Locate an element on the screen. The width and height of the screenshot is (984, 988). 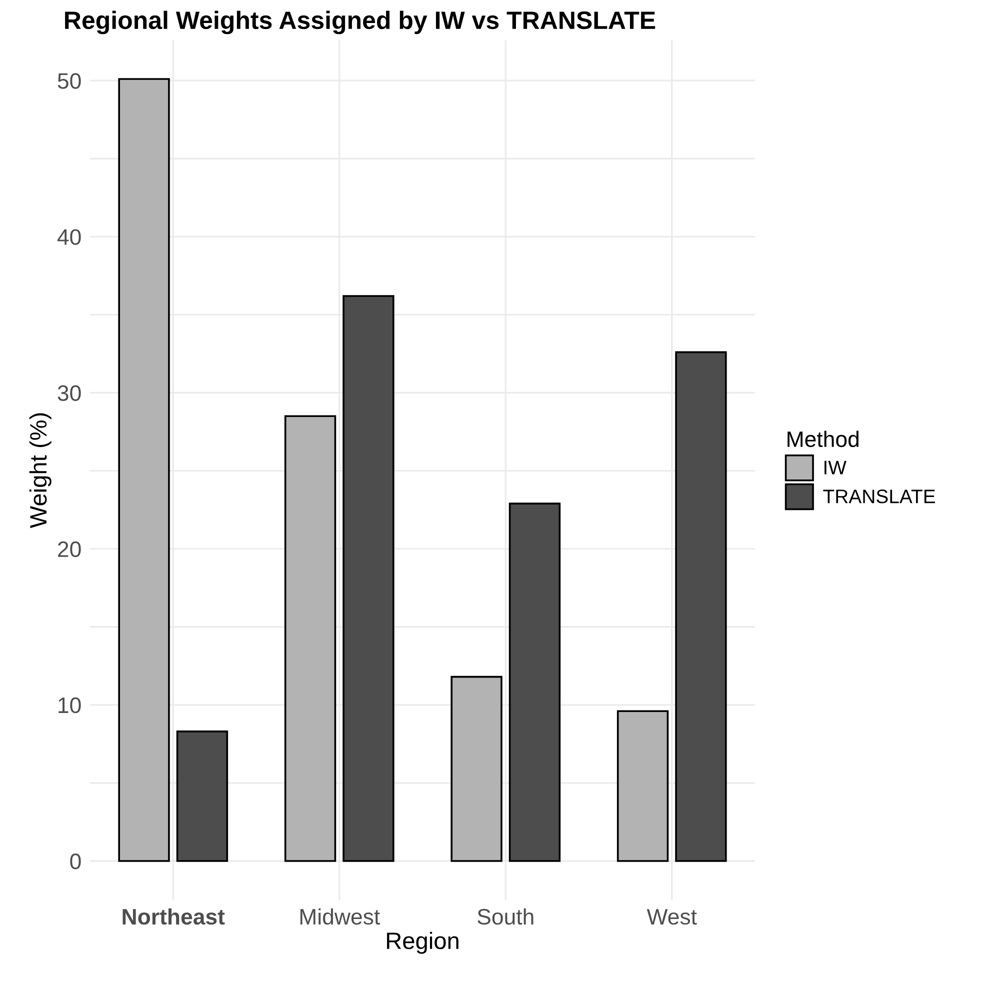
legend-label: IW is located at coordinates (835, 467).